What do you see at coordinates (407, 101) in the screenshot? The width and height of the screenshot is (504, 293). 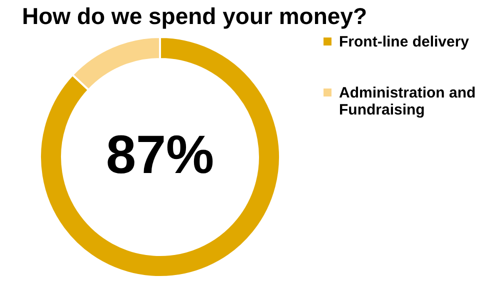 I see `legend-label: Administration and Fundraising` at bounding box center [407, 101].